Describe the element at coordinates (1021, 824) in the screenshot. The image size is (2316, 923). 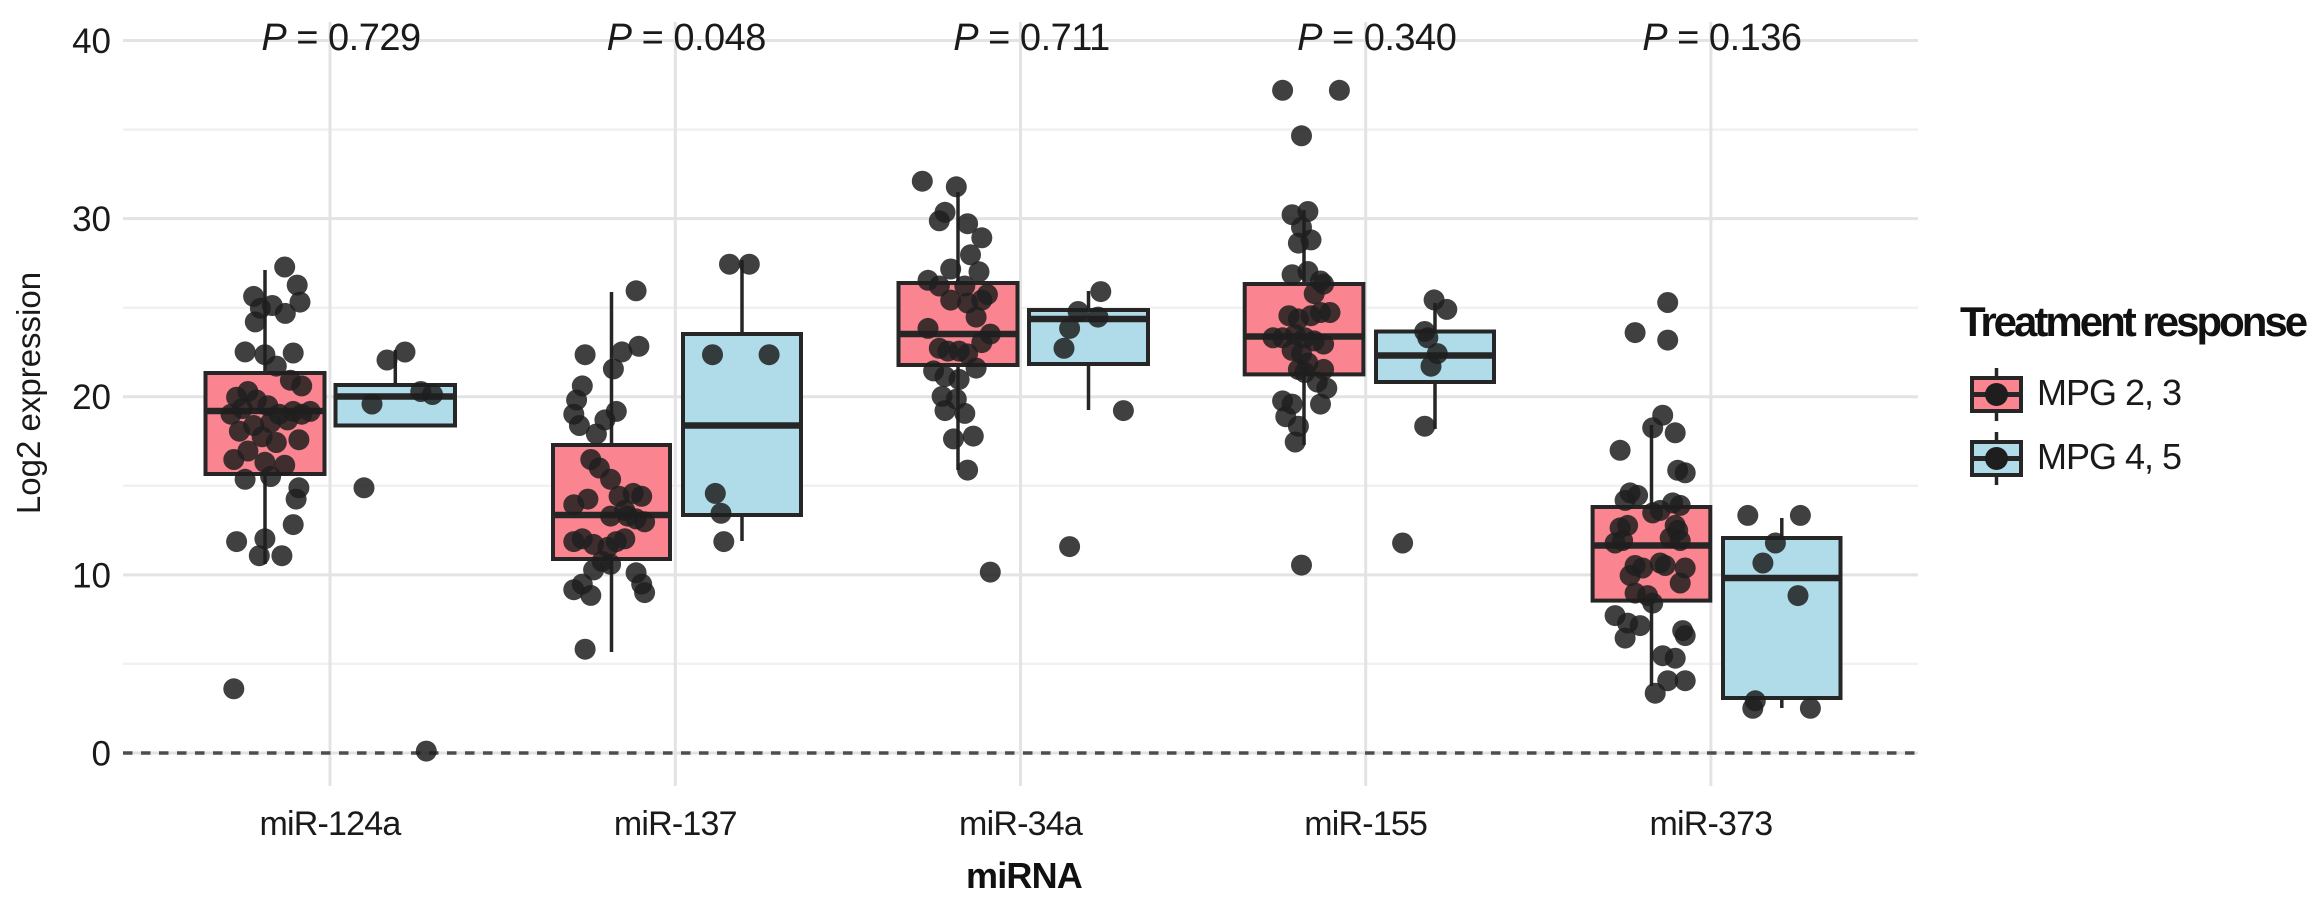
I see `svg-text: miR-34a` at that location.